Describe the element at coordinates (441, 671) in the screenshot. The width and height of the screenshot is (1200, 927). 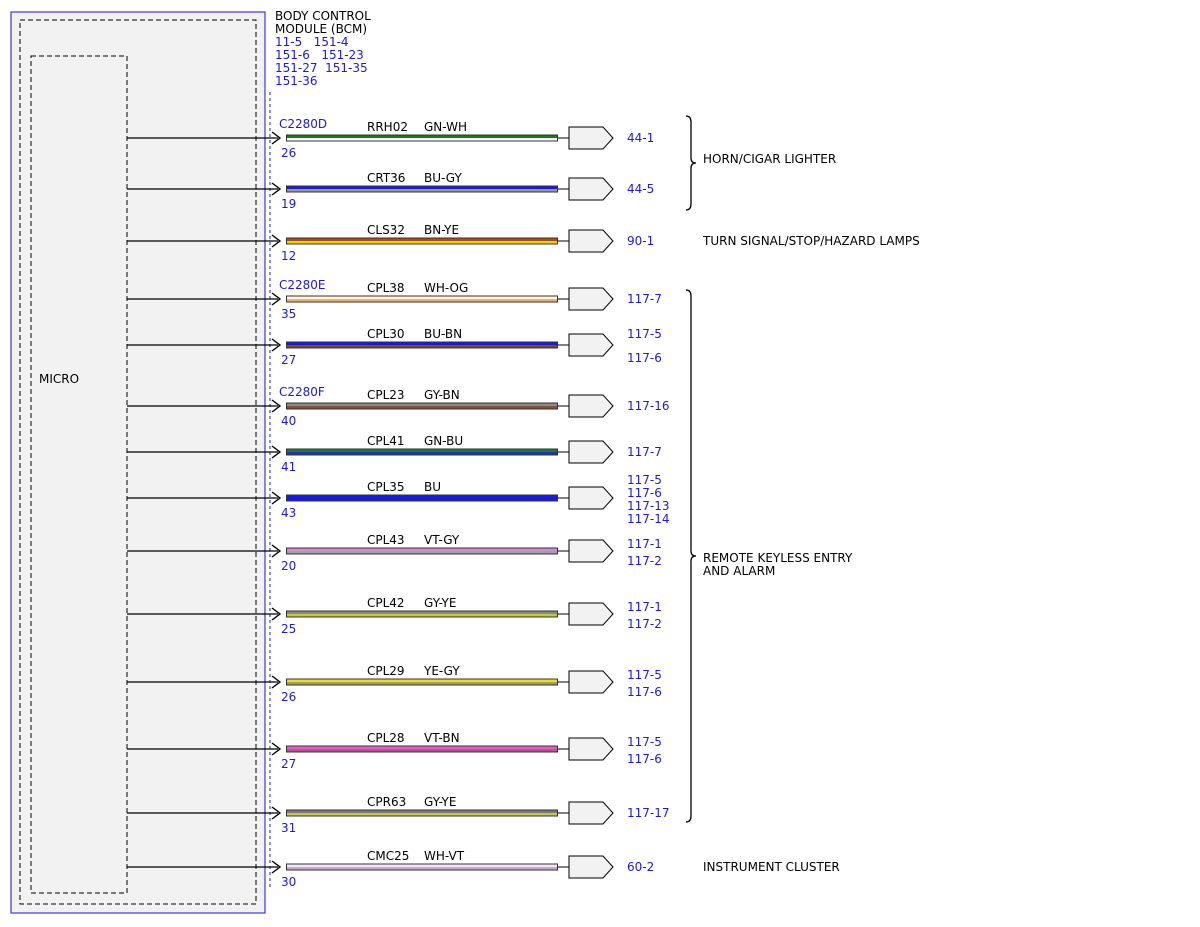
I see `wire-color-code: YE-GY` at that location.